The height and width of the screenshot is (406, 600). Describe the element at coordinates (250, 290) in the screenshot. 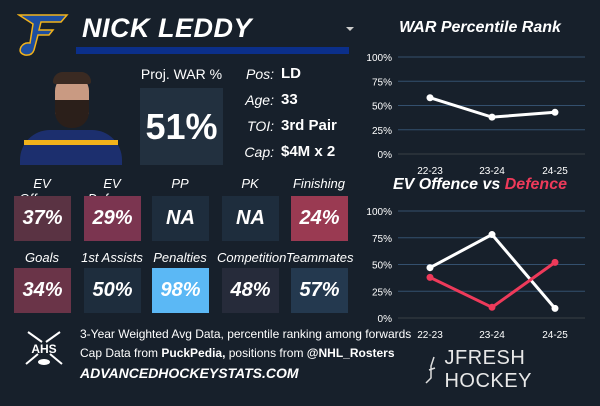

I see `stat-tile: 48%` at that location.